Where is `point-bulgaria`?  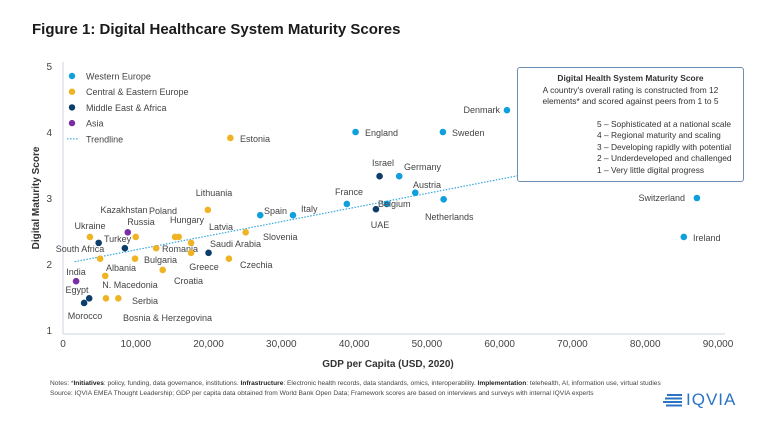 point-bulgaria is located at coordinates (135, 259).